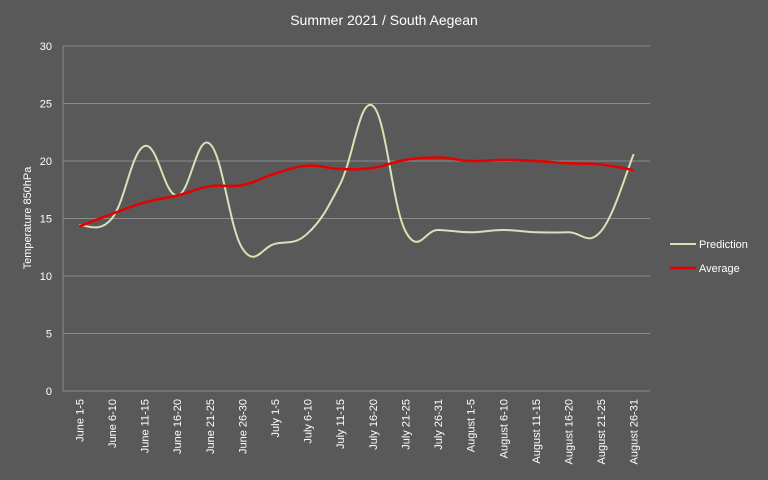 The width and height of the screenshot is (768, 480). What do you see at coordinates (374, 424) in the screenshot?
I see `x-tick-label: July 16-20` at bounding box center [374, 424].